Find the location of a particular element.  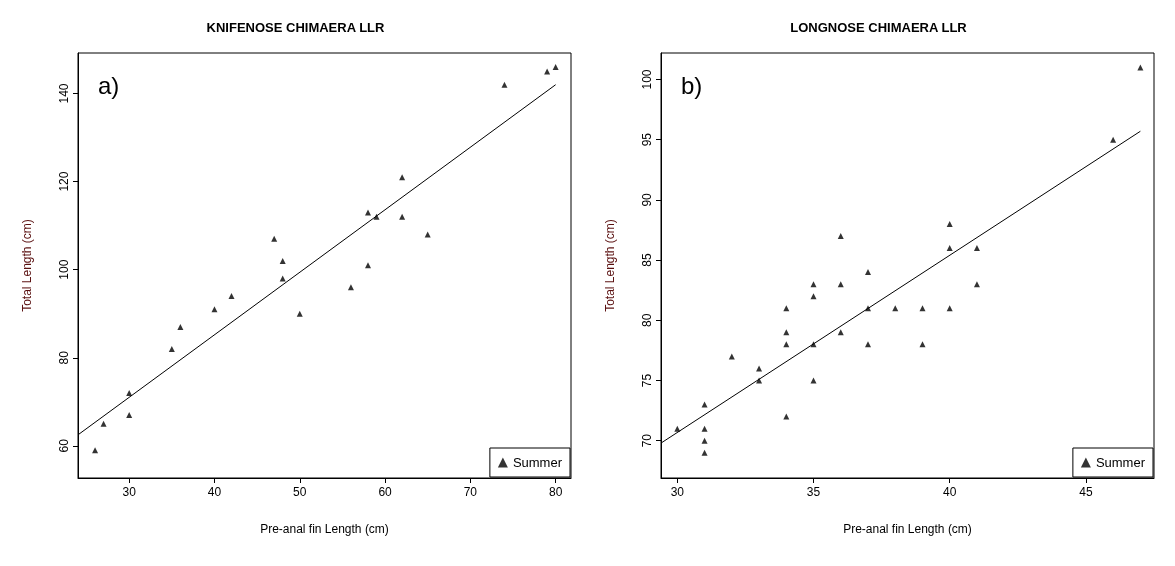

annotation: b) is located at coordinates (692, 85).